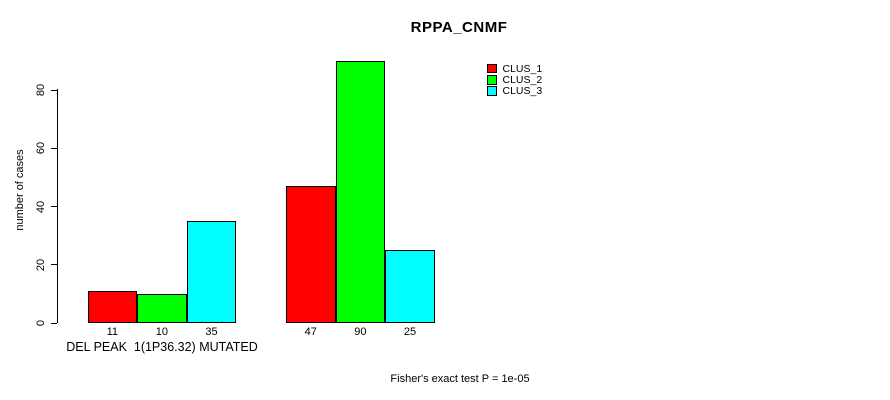 The height and width of the screenshot is (400, 890). Describe the element at coordinates (162, 332) in the screenshot. I see `bar-value-label: 10` at that location.